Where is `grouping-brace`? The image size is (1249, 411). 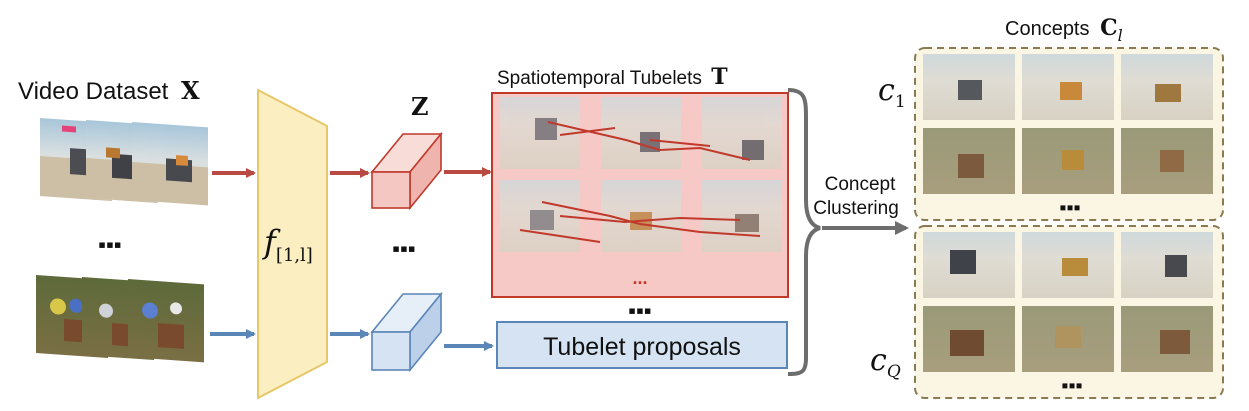
grouping-brace is located at coordinates (804, 232).